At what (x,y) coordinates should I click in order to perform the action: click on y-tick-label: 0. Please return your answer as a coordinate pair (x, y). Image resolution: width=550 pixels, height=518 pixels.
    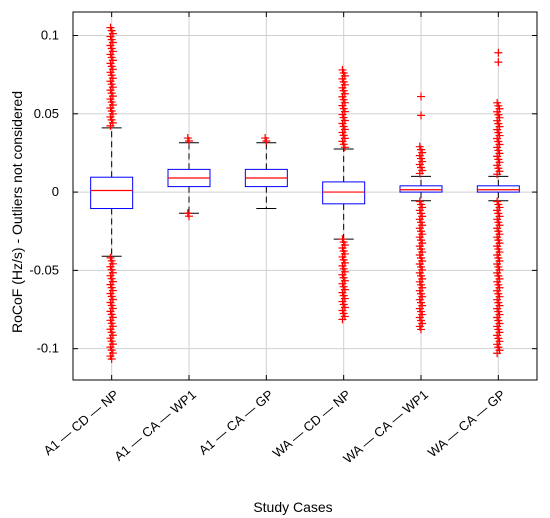
    Looking at the image, I should click on (55, 191).